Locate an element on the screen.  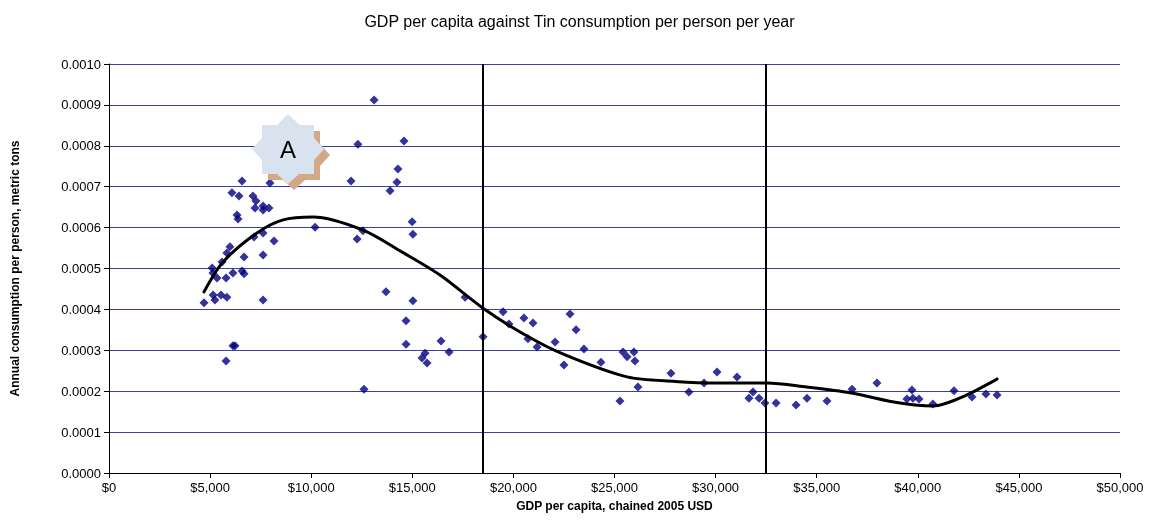
y-tick-label: 0.0008 is located at coordinates (81, 146).